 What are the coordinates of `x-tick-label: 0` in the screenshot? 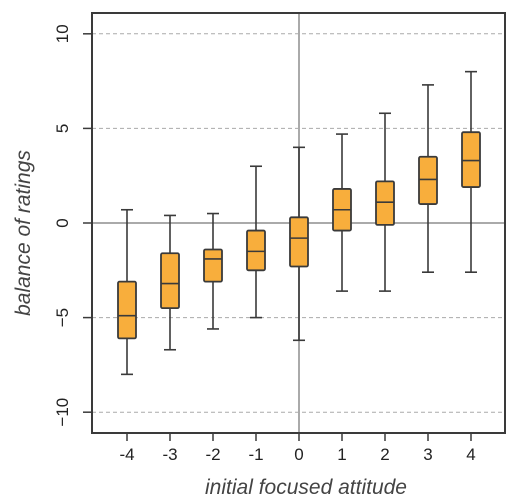 It's located at (298, 454).